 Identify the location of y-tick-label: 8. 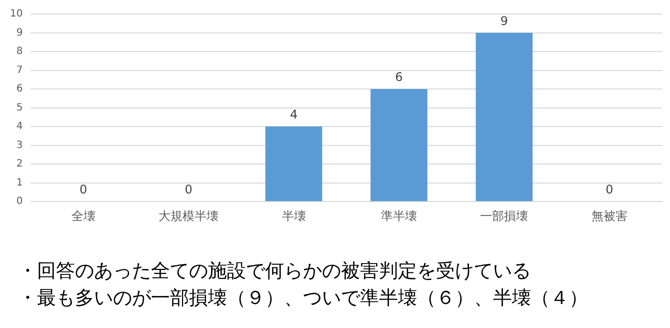
(19, 52).